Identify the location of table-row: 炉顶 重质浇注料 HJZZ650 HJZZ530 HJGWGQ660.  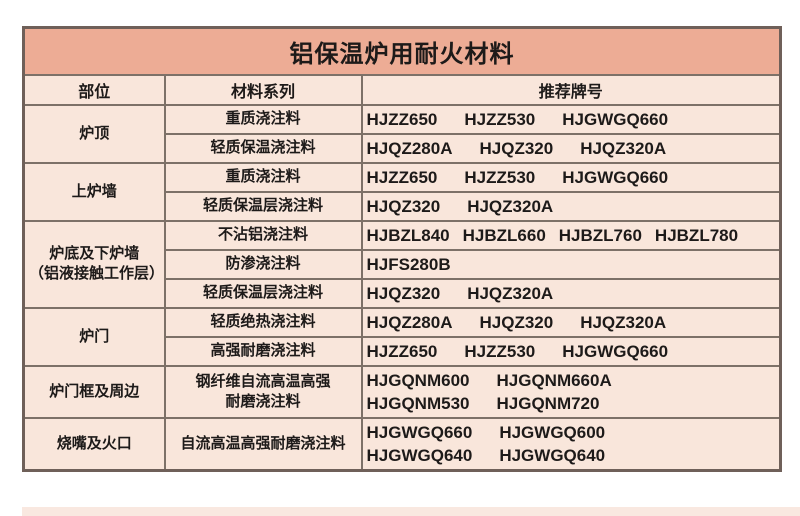
(402, 133).